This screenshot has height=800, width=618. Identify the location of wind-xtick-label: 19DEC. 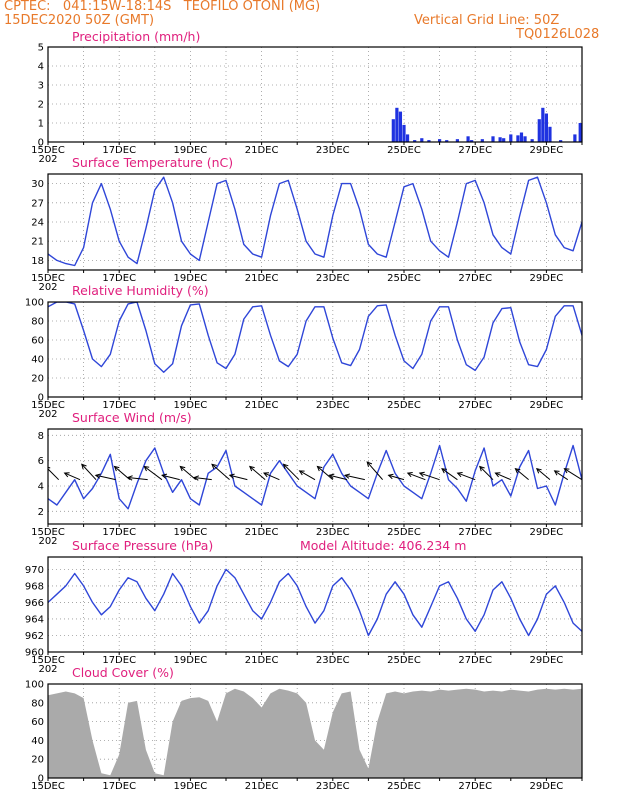
(191, 532).